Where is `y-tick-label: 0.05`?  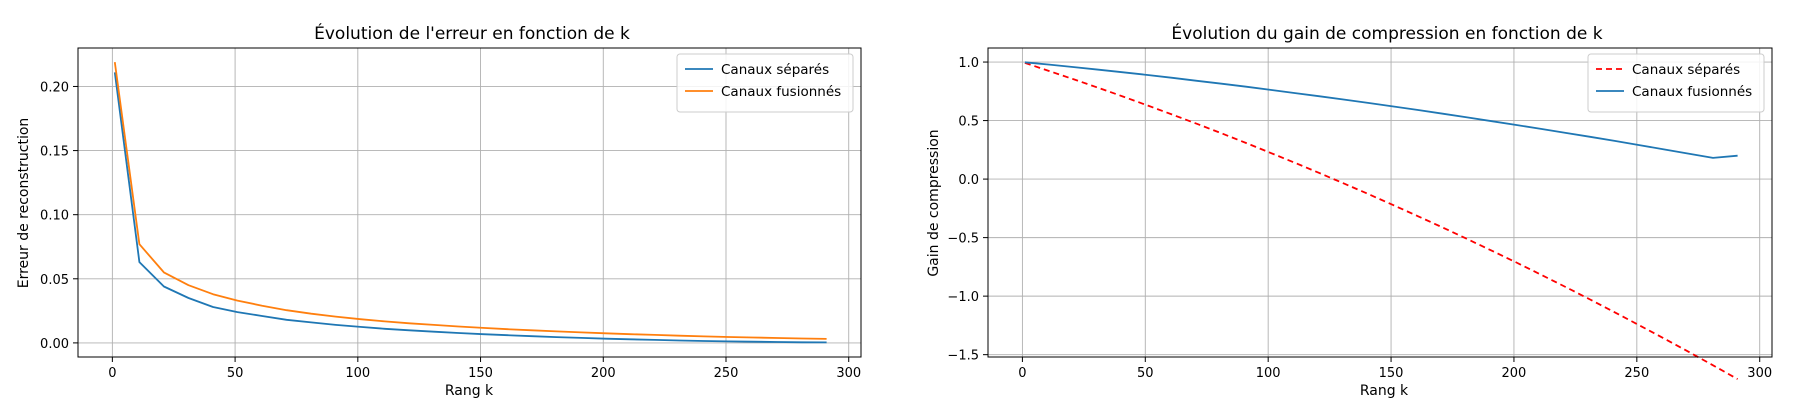
y-tick-label: 0.05 is located at coordinates (54, 280).